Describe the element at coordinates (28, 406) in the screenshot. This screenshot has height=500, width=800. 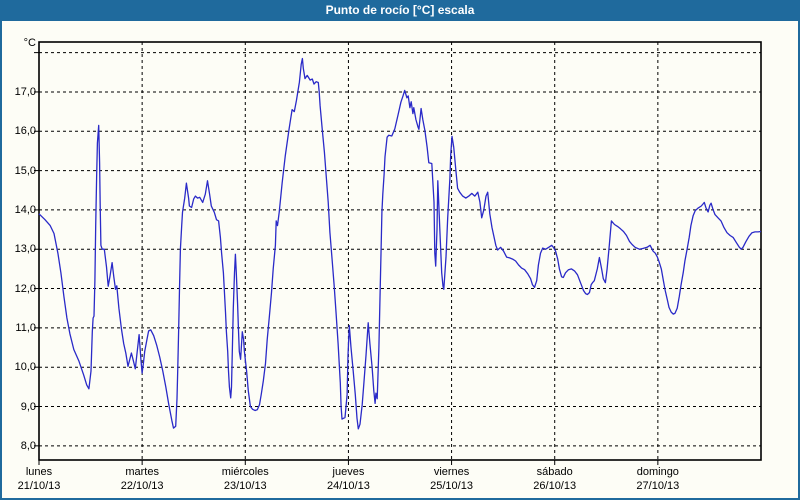
I see `y-axis-label: 9,0` at that location.